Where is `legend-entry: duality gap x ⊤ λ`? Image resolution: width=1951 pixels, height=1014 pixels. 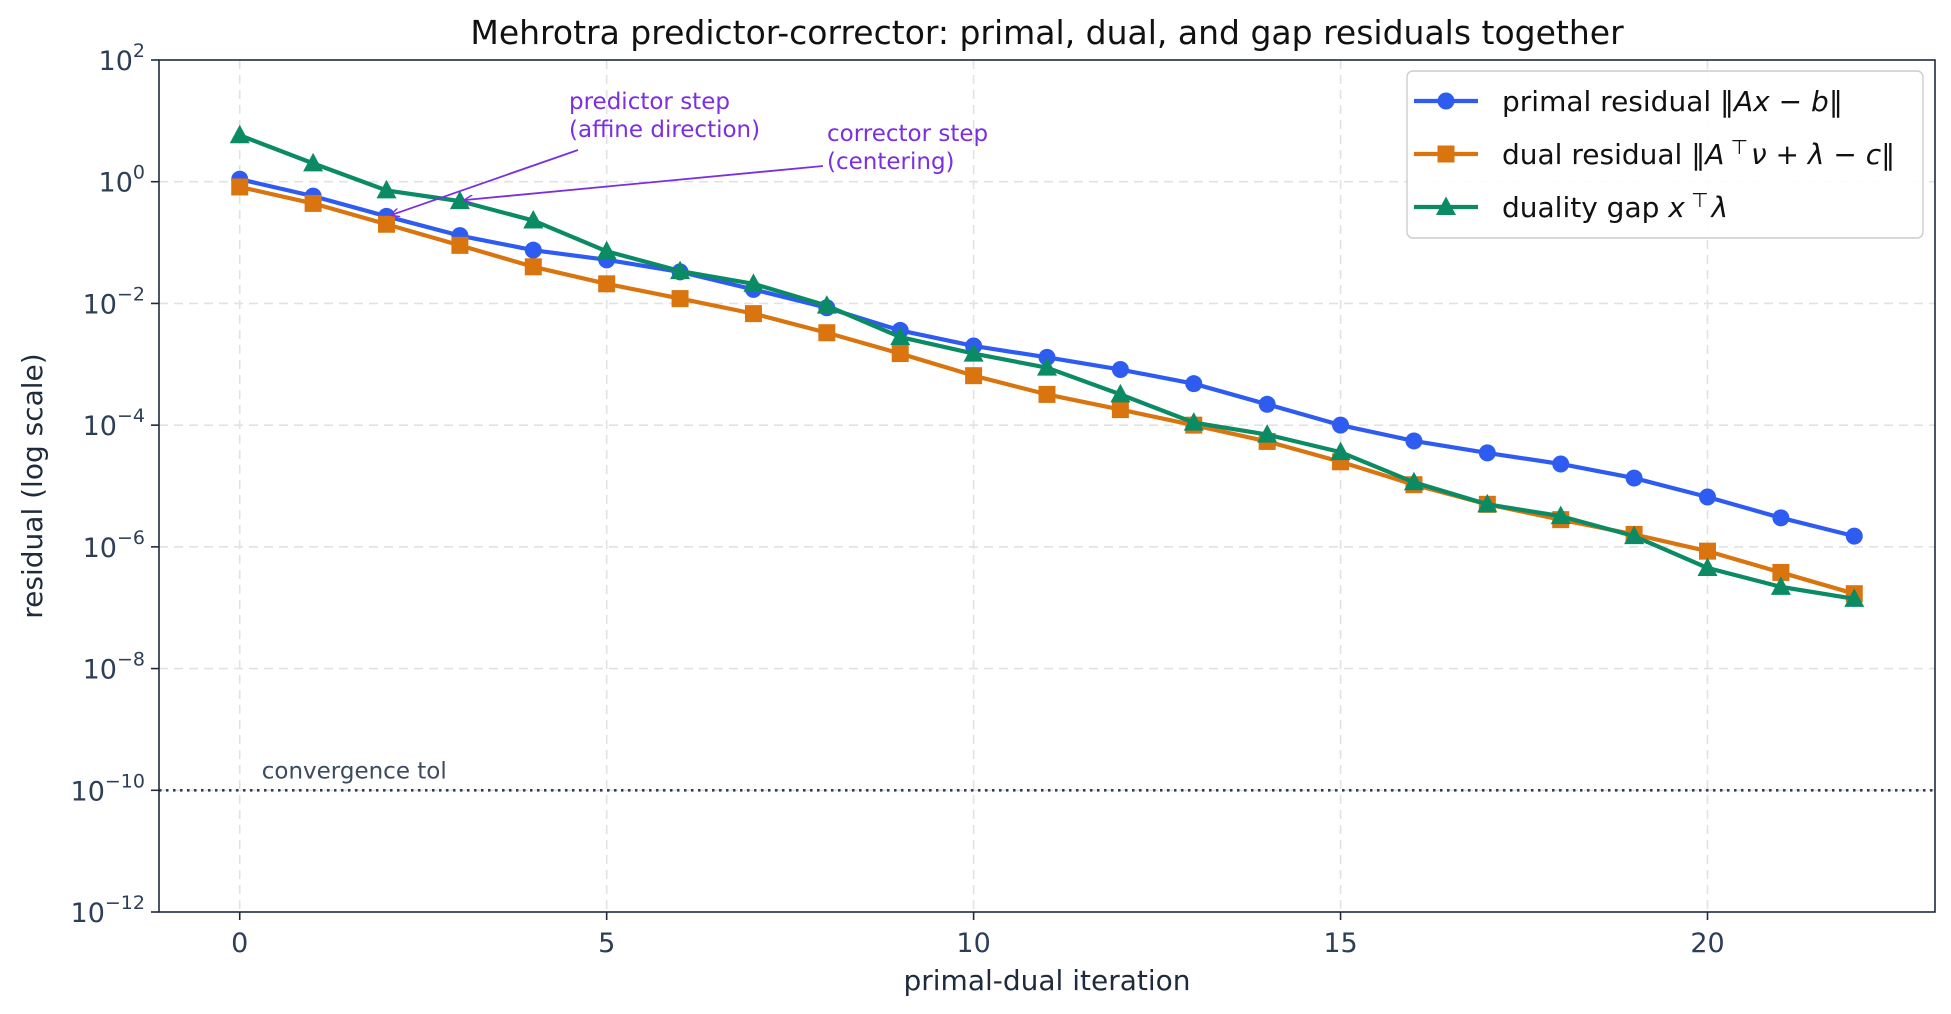 legend-entry: duality gap x ⊤ λ is located at coordinates (1571, 206).